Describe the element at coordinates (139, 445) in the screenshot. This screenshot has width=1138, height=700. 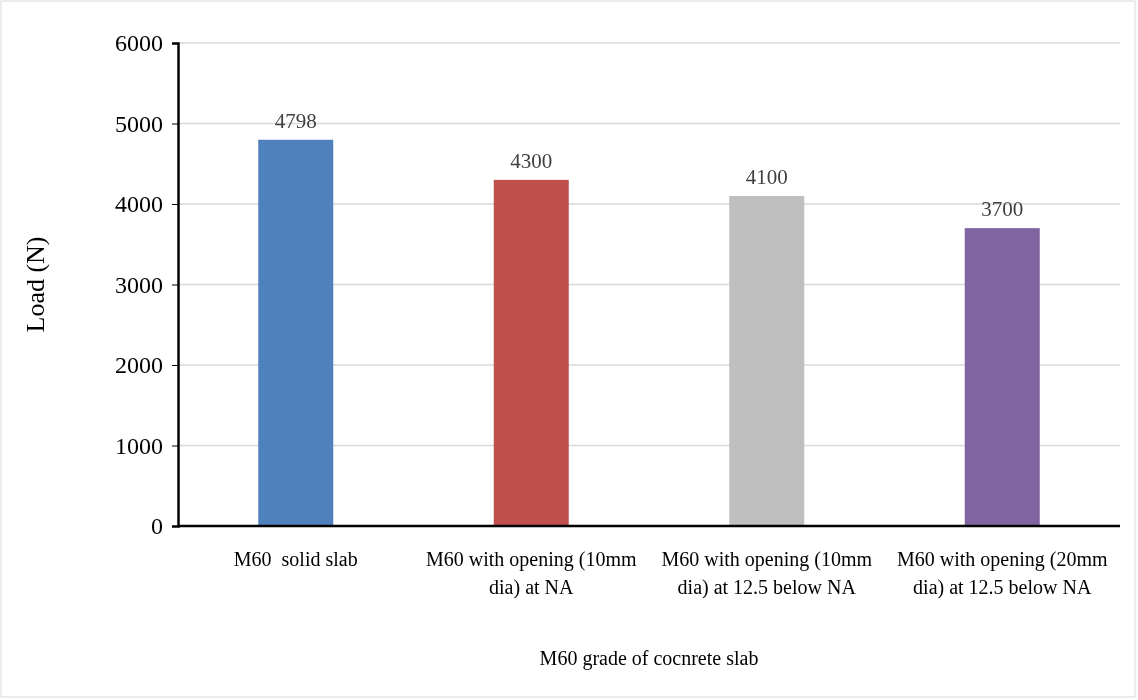
I see `y-tick-label: 1000` at that location.